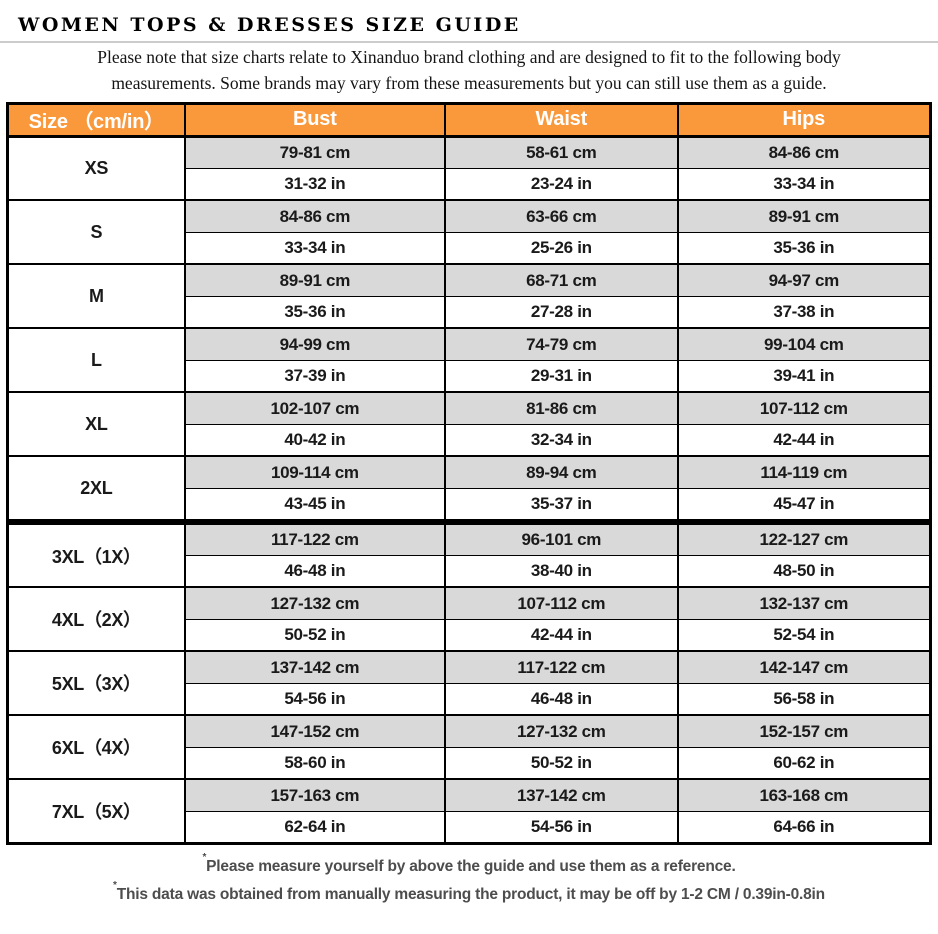 The width and height of the screenshot is (938, 934). What do you see at coordinates (314, 441) in the screenshot?
I see `xl-bust-in-value: 40-42 in` at bounding box center [314, 441].